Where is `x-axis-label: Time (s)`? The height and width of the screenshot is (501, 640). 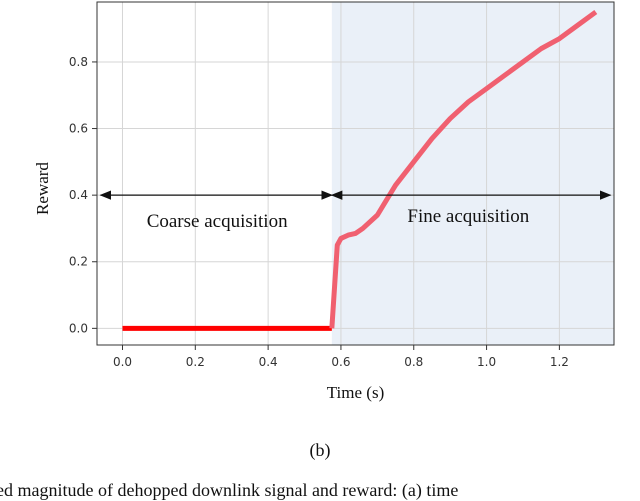
x-axis-label: Time (s) is located at coordinates (355, 392).